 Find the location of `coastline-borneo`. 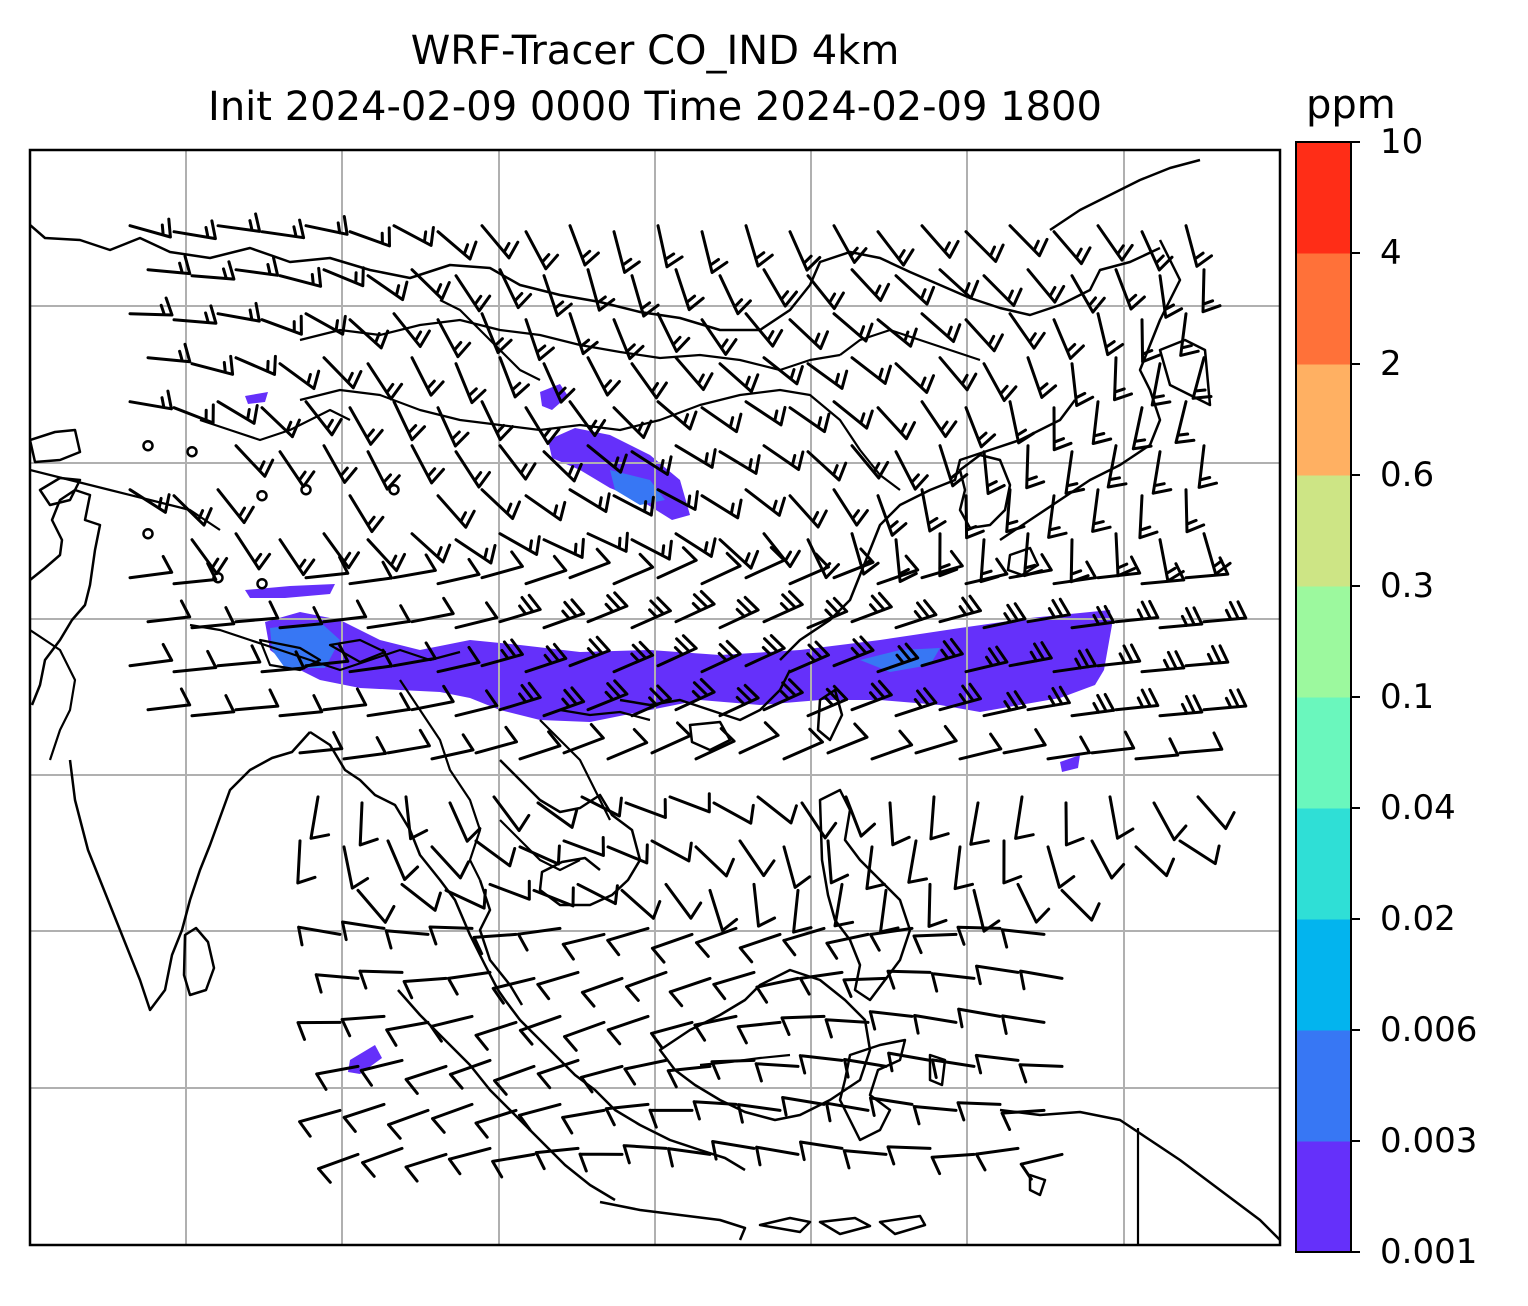

coastline-borneo is located at coordinates (765, 1045).